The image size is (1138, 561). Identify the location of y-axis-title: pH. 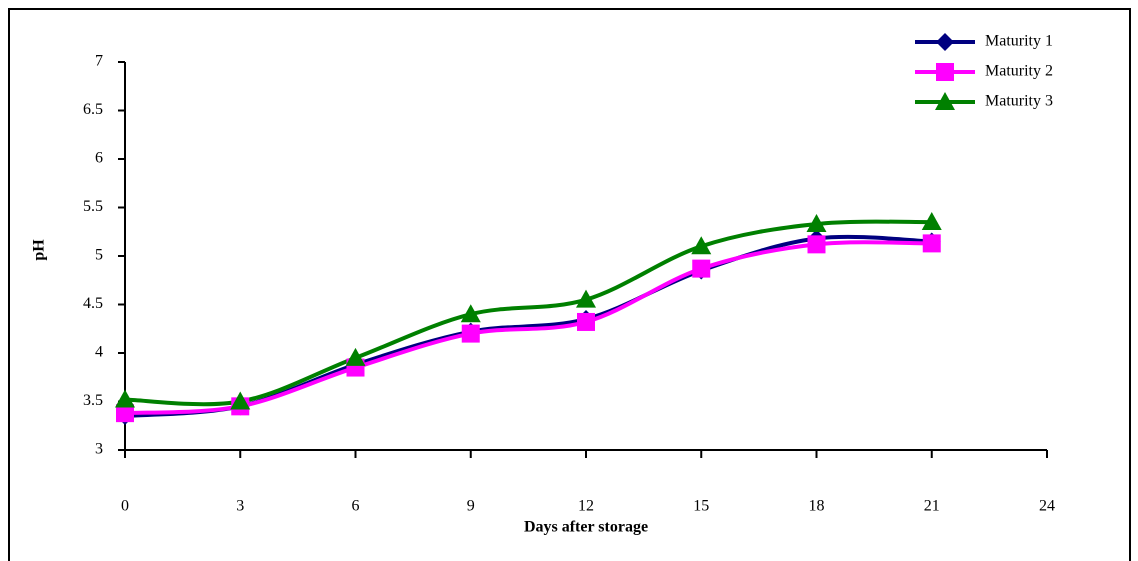
(39, 250).